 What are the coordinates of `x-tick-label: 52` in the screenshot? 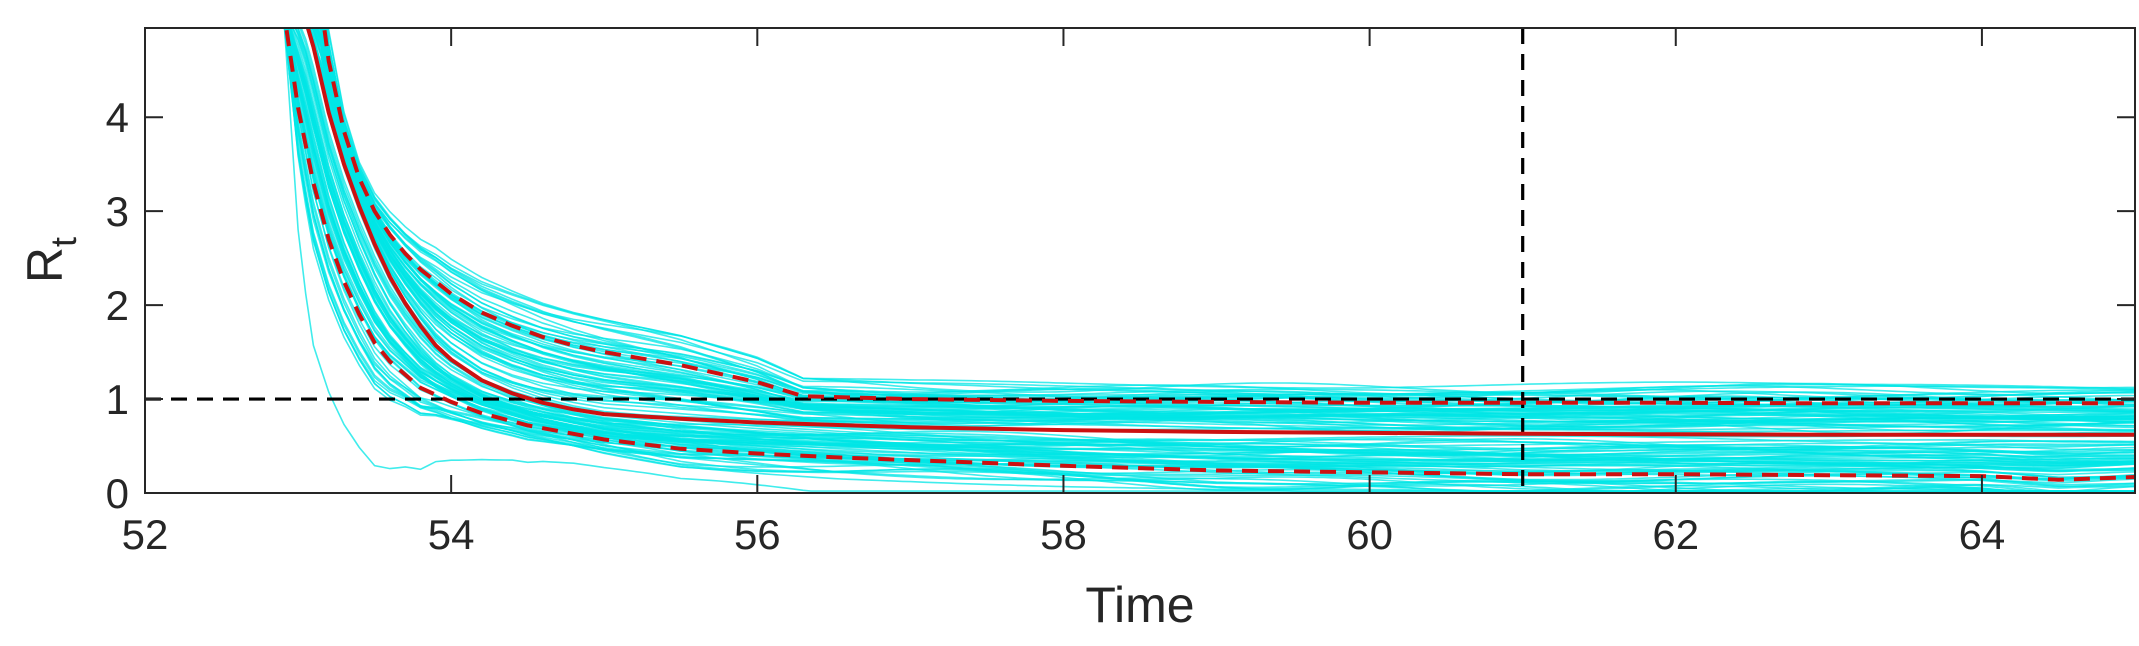 It's located at (145, 534).